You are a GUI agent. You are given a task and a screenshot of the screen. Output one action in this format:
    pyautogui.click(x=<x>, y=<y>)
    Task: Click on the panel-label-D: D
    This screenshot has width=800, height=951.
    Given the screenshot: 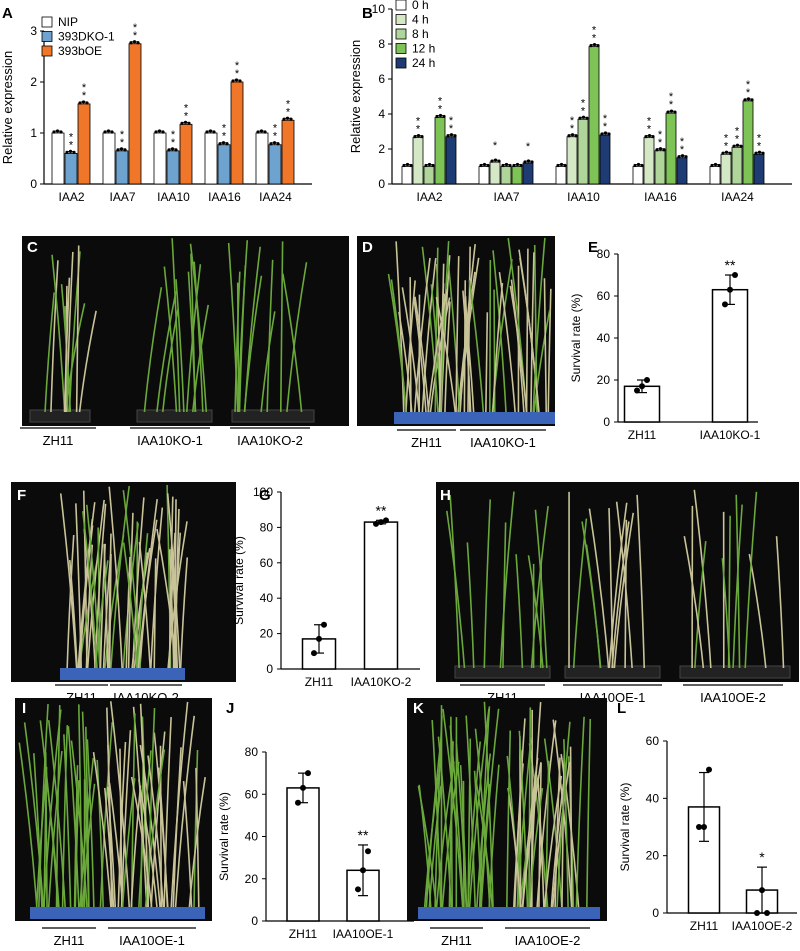 What is the action you would take?
    pyautogui.click(x=367, y=247)
    